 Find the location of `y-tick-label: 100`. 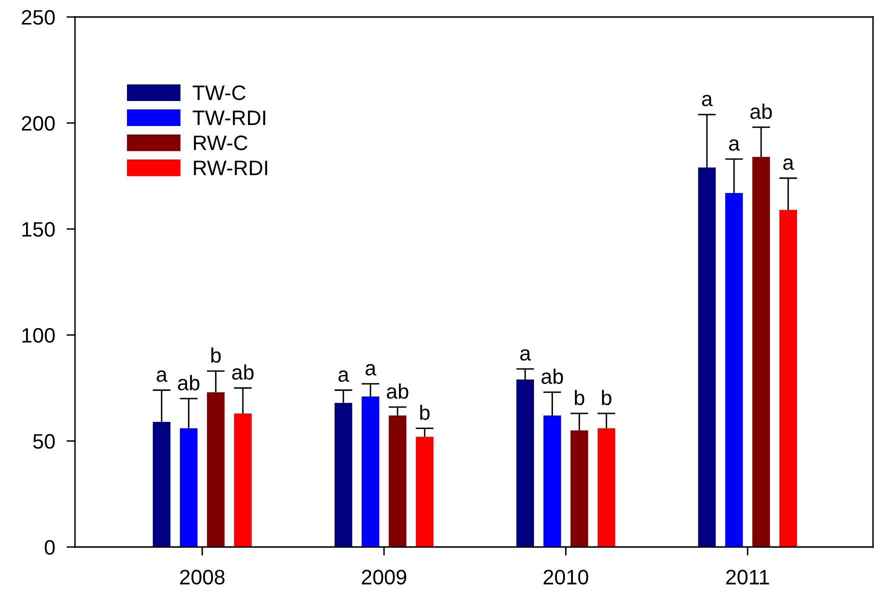

y-tick-label: 100 is located at coordinates (38, 335).